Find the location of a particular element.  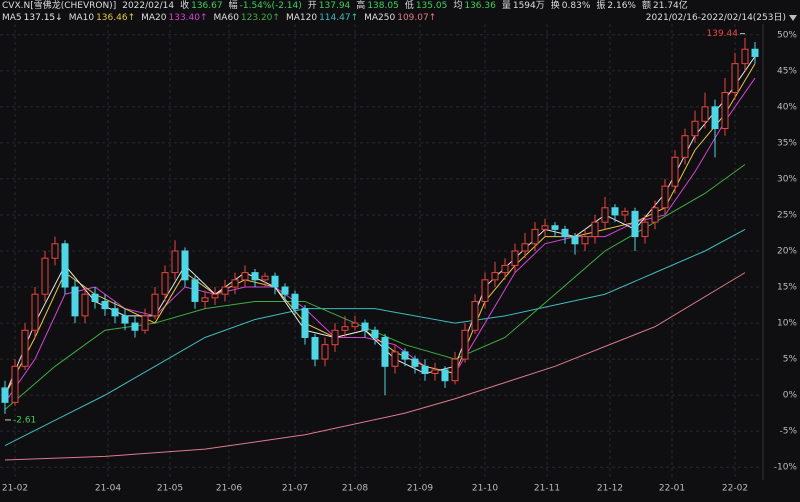

x-tick-label: 22-02 is located at coordinates (735, 489).